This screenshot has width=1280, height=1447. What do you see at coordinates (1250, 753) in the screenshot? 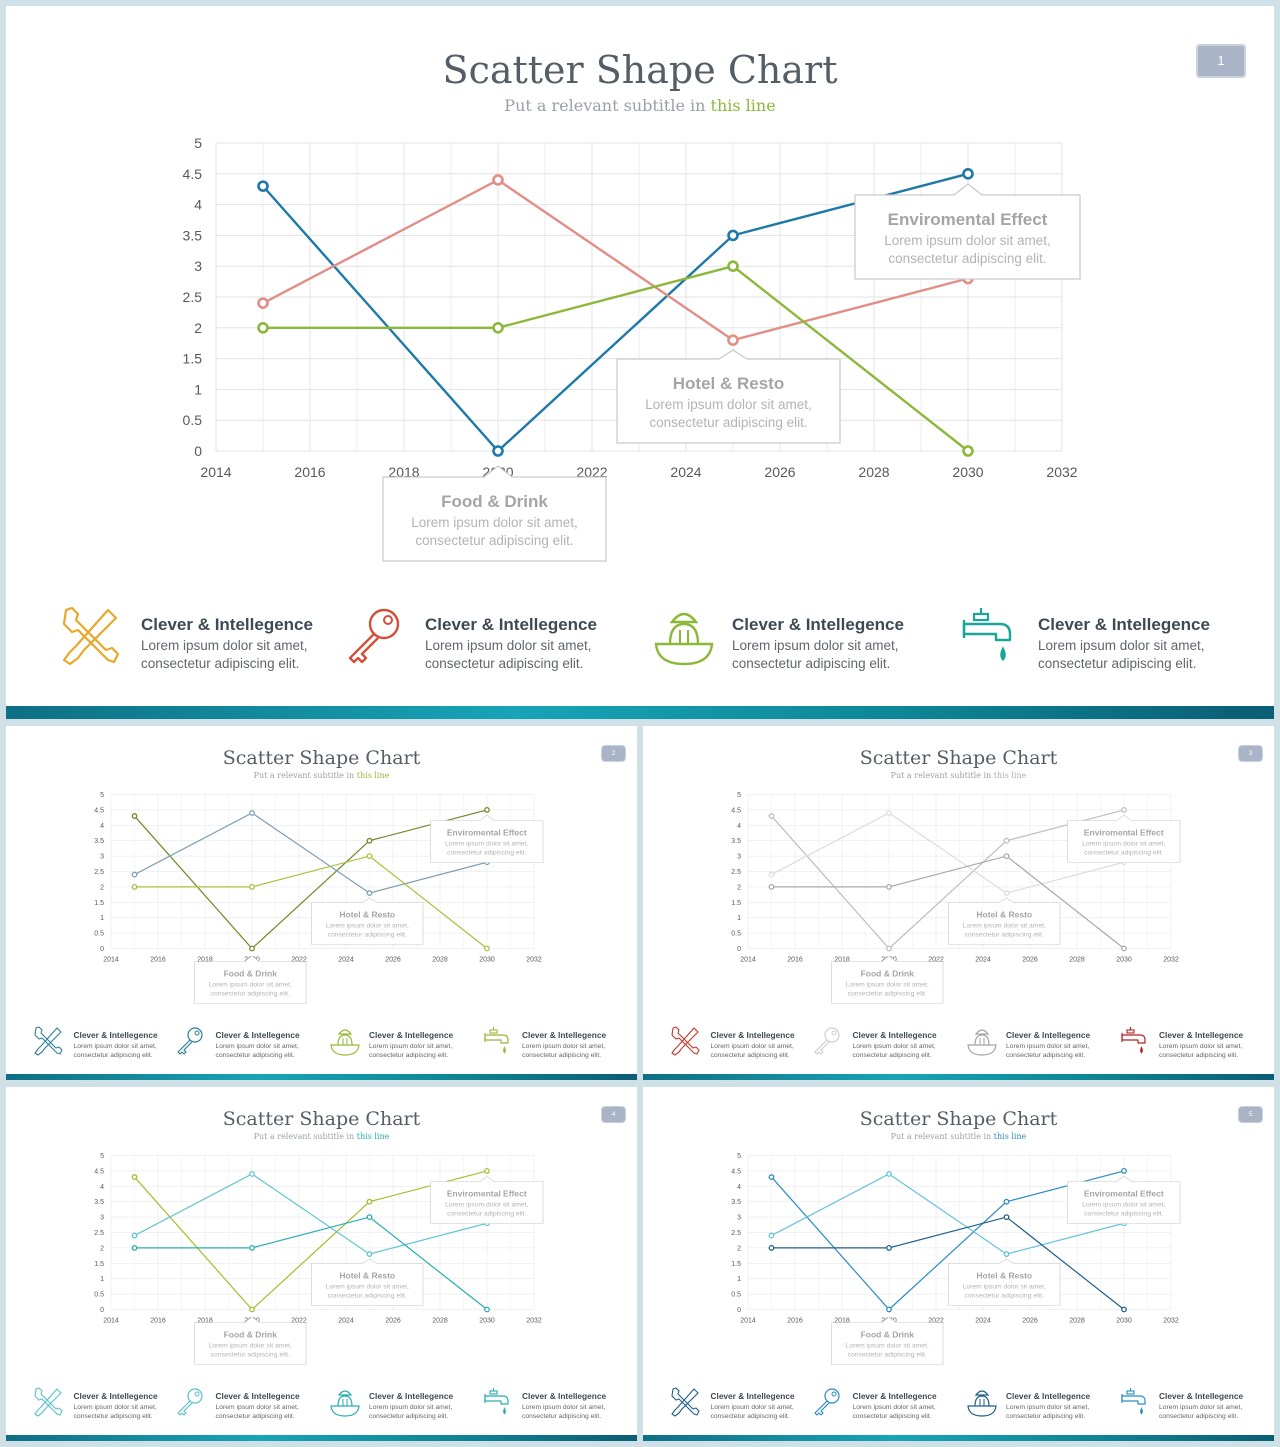
I see `page-number-badge: 3` at bounding box center [1250, 753].